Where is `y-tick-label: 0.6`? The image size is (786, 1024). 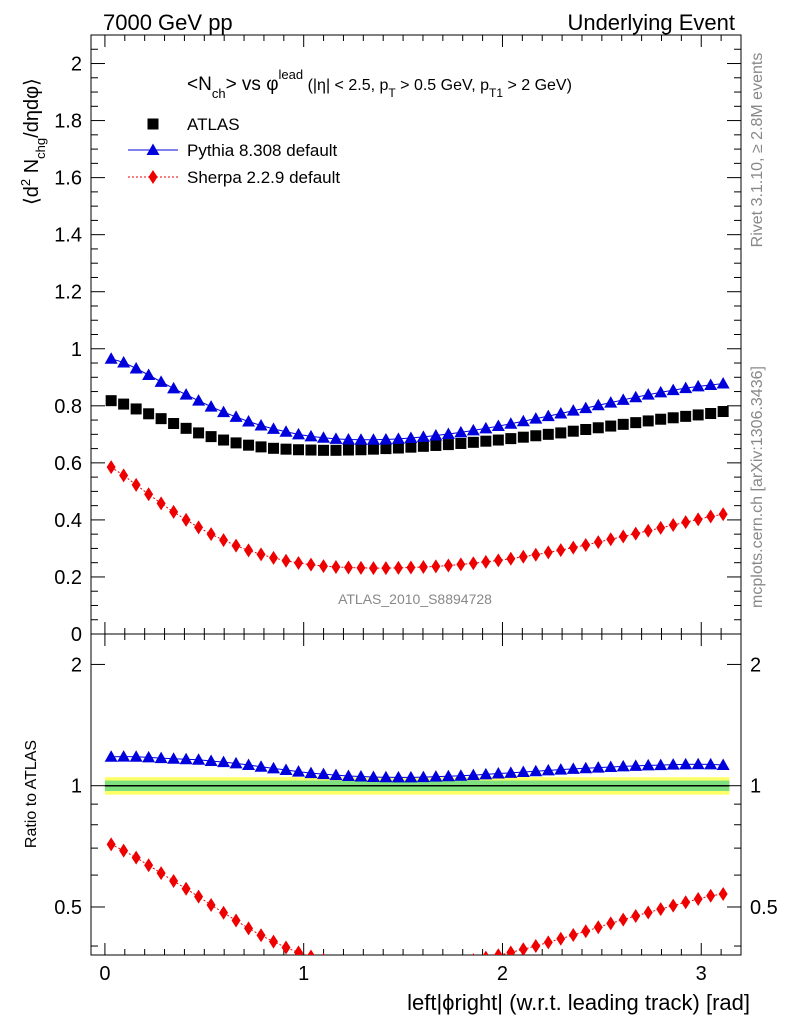 y-tick-label: 0.6 is located at coordinates (68, 464).